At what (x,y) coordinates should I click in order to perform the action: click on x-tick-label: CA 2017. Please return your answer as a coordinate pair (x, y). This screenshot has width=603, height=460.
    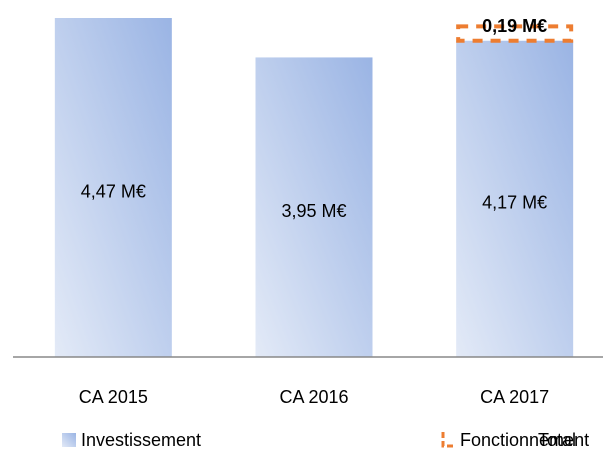
    Looking at the image, I should click on (514, 397).